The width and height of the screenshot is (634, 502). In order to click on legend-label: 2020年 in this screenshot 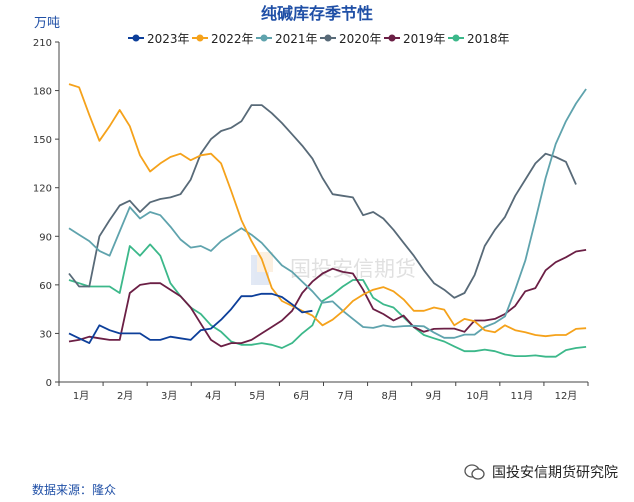, I will do `click(360, 39)`.